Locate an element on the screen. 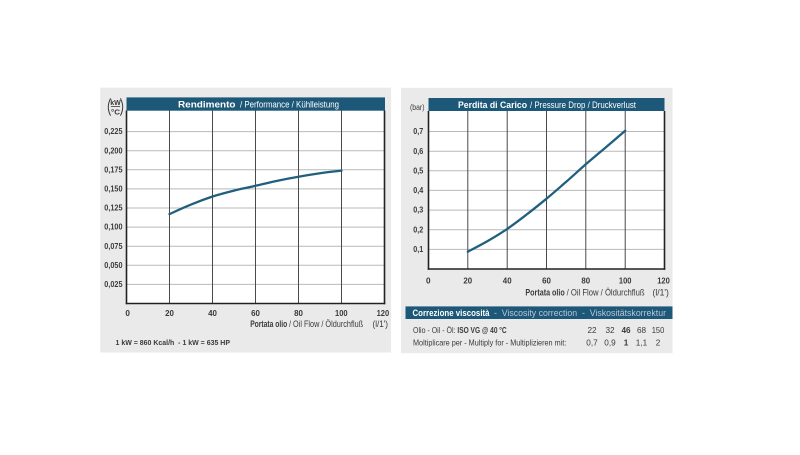 The image size is (800, 455). svg-text: 0,225 is located at coordinates (113, 131).